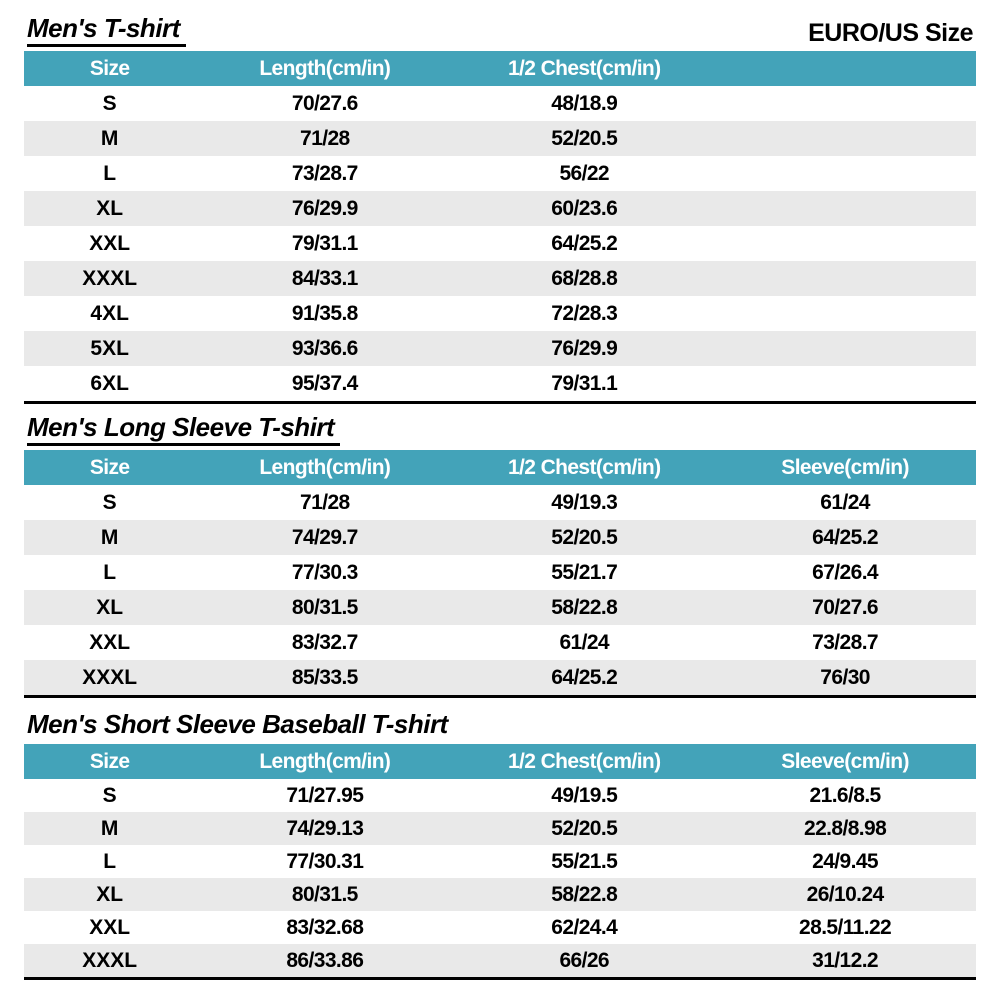 This screenshot has height=1000, width=1000. Describe the element at coordinates (845, 795) in the screenshot. I see `value-cell: 21.6/8.5` at that location.